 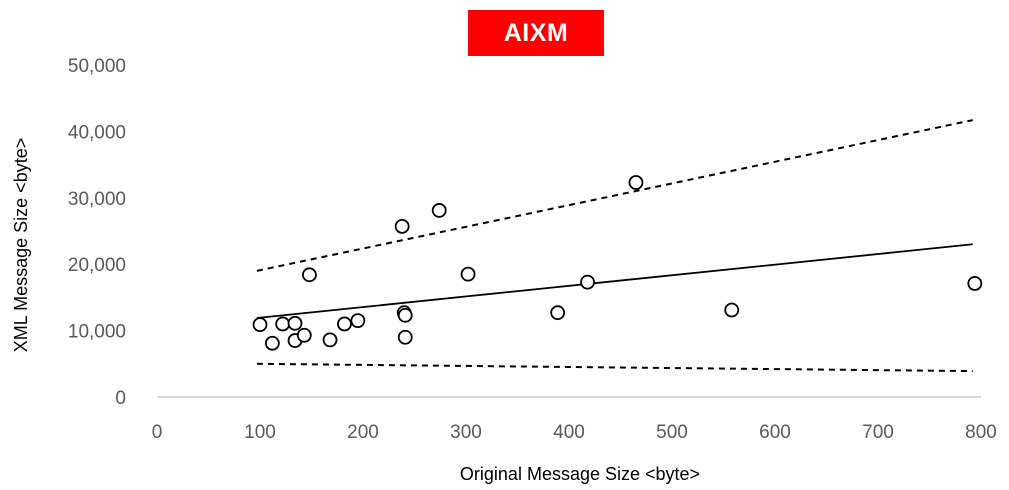 I want to click on regression-line, so click(x=614, y=281).